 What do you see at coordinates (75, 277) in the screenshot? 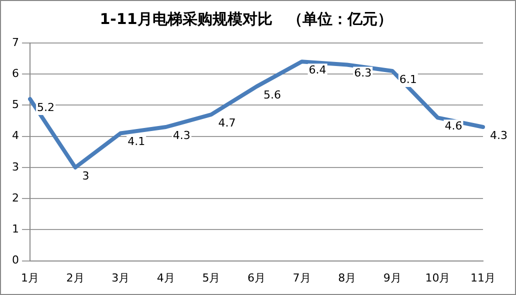
I see `x-tick-label: 2月` at bounding box center [75, 277].